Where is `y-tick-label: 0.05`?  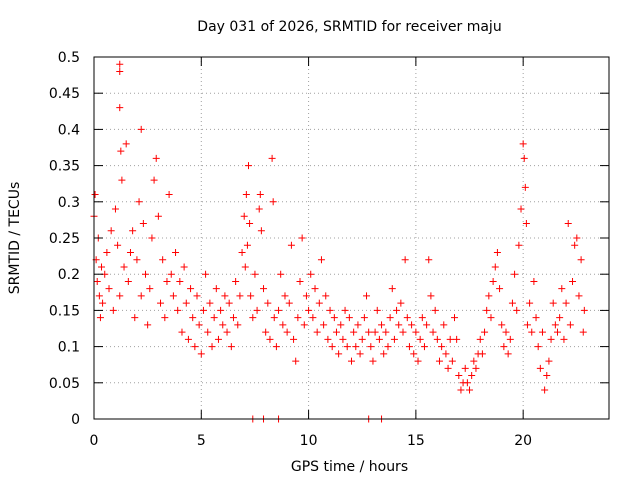
y-tick-label: 0.05 is located at coordinates (64, 384).